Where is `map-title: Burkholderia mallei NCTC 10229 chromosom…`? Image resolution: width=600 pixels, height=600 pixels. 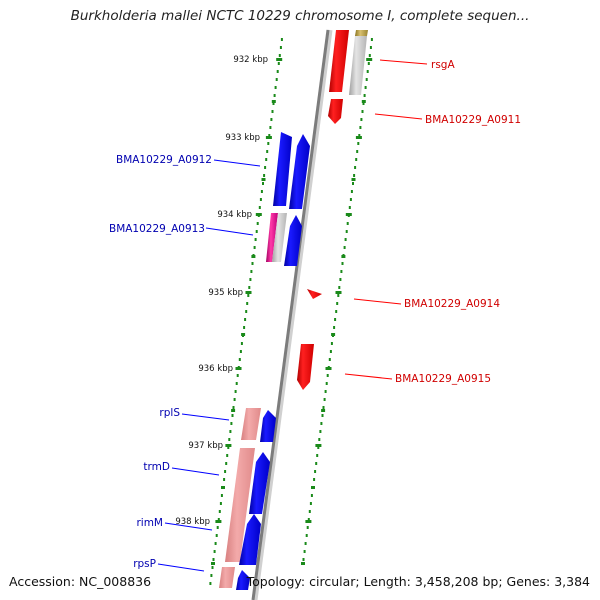 map-title: Burkholderia mallei NCTC 10229 chromosom… is located at coordinates (300, 16).